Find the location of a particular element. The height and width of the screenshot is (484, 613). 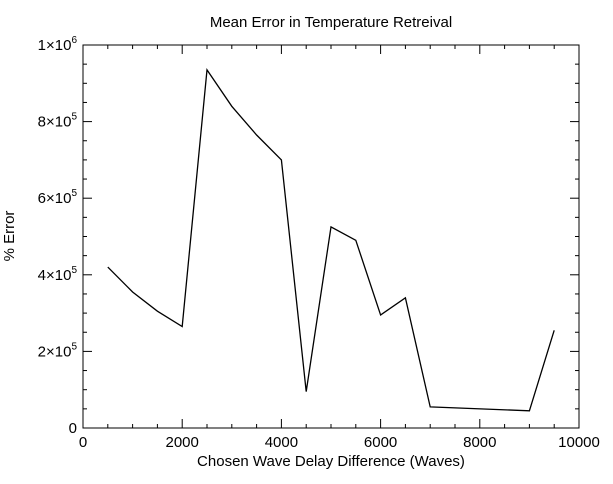

y-tick-label-base: 2×10 is located at coordinates (55, 351).